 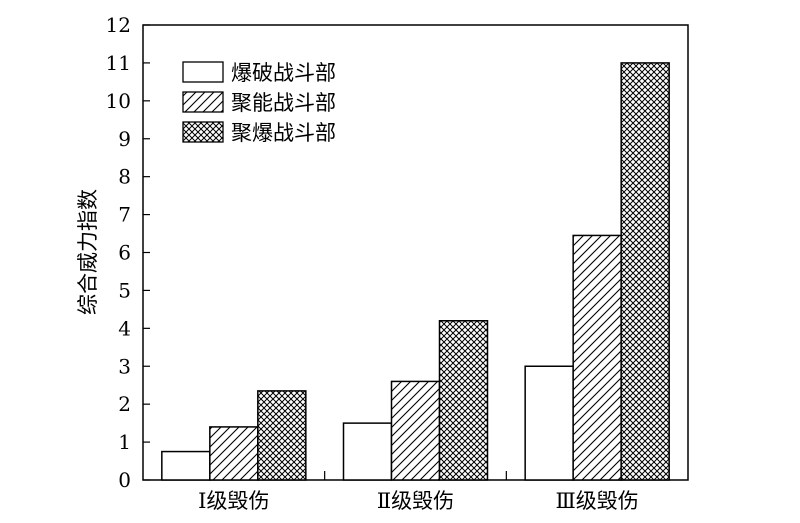 What do you see at coordinates (283, 133) in the screenshot?
I see `legend-label: 聚爆战斗部` at bounding box center [283, 133].